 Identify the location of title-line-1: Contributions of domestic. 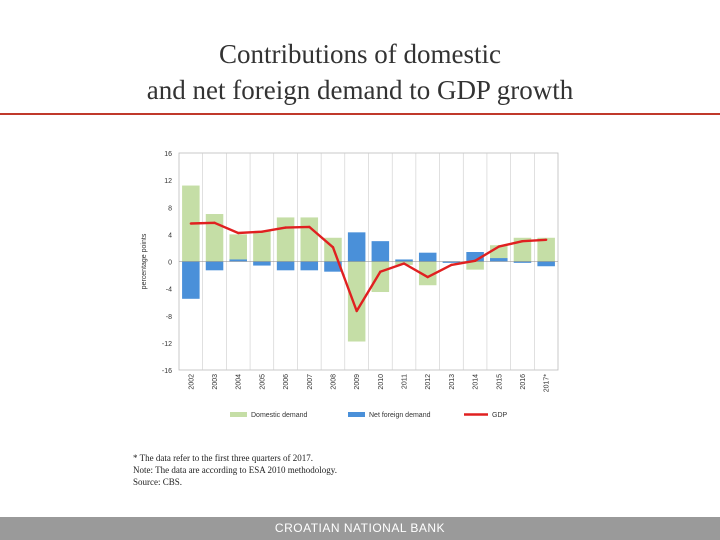
(360, 54).